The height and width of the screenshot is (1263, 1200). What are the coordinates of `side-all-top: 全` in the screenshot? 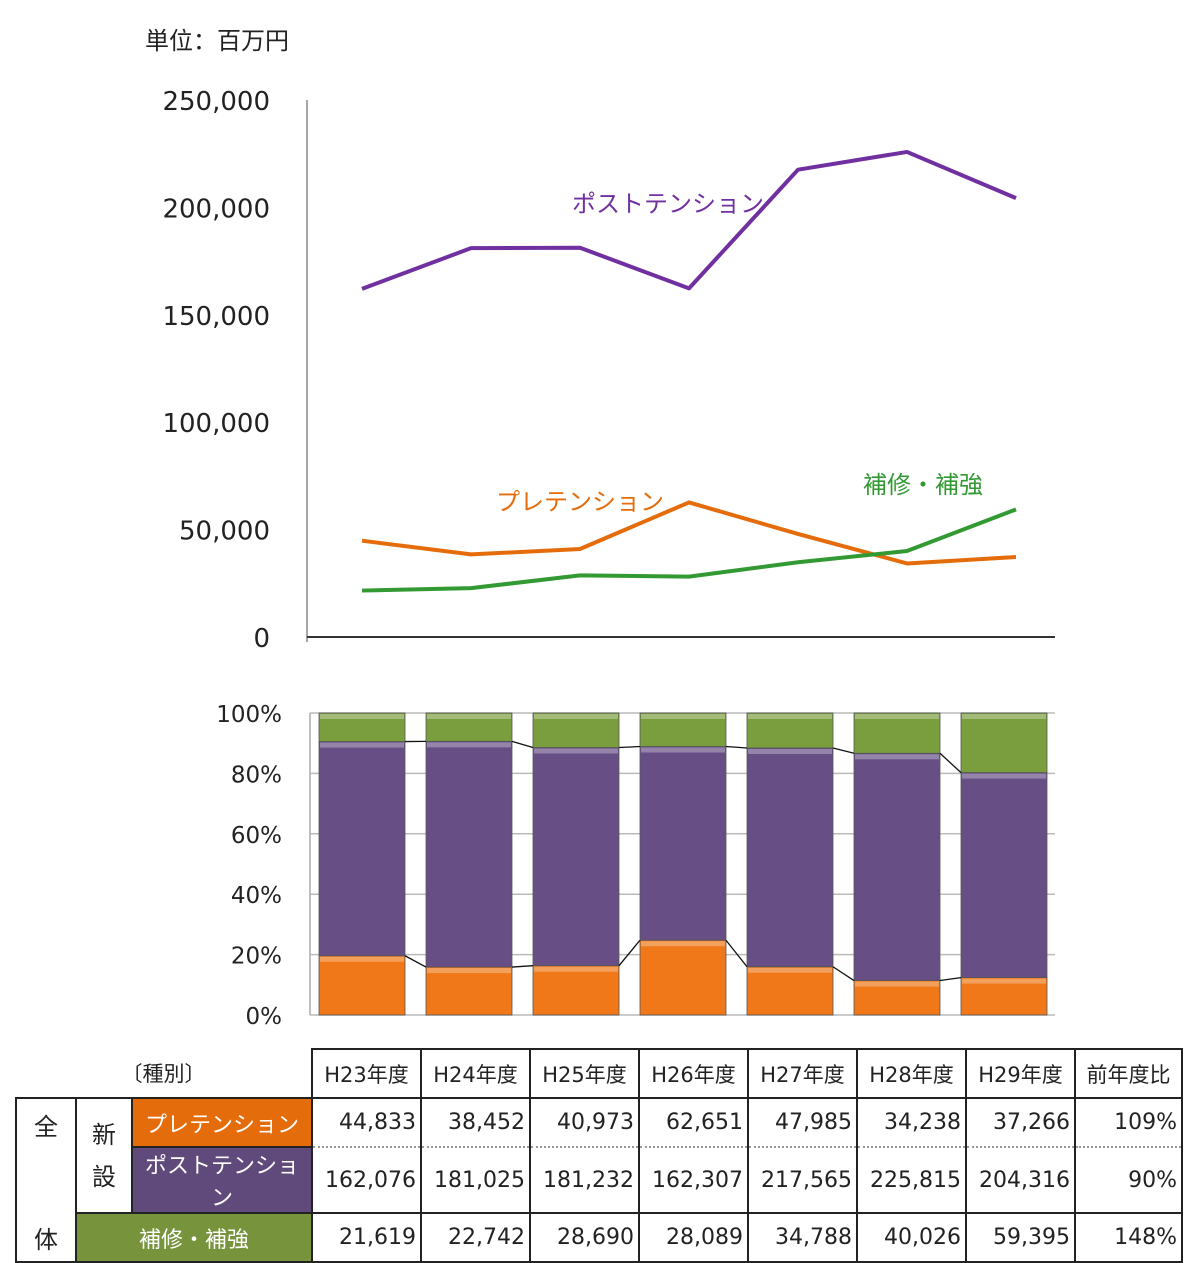 It's located at (46, 1155).